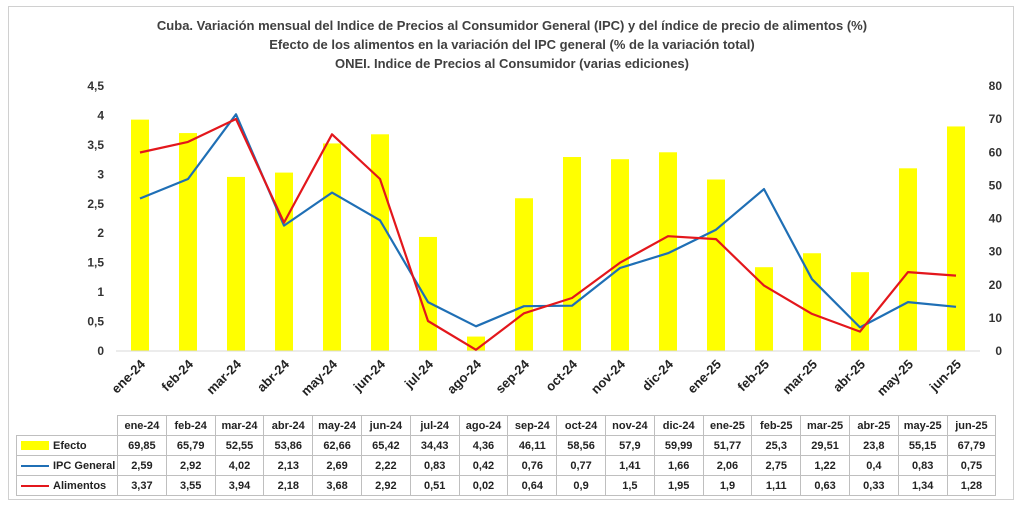 This screenshot has height=506, width=1024. I want to click on table-cell: 46,11, so click(532, 445).